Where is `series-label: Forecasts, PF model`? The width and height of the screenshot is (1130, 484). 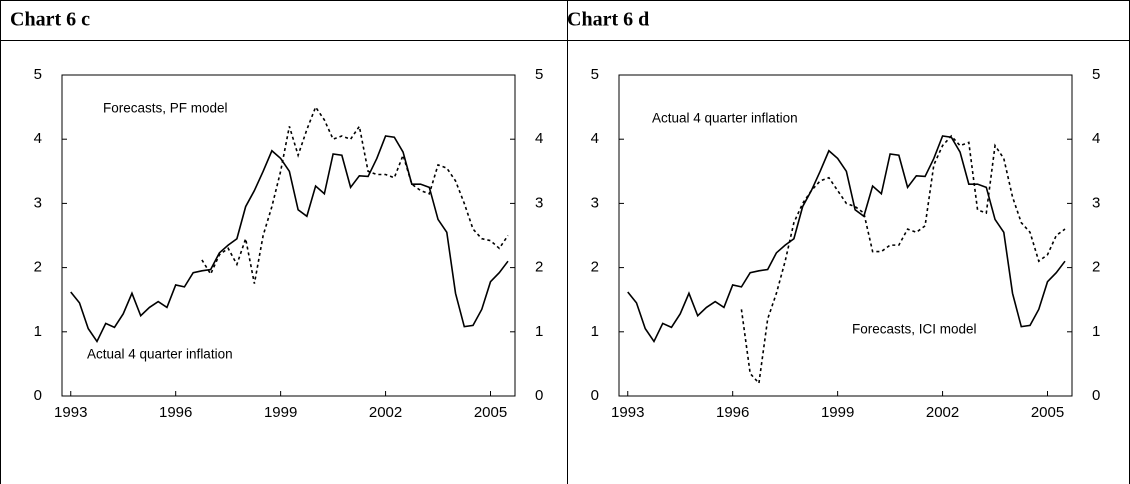
series-label: Forecasts, PF model is located at coordinates (165, 108).